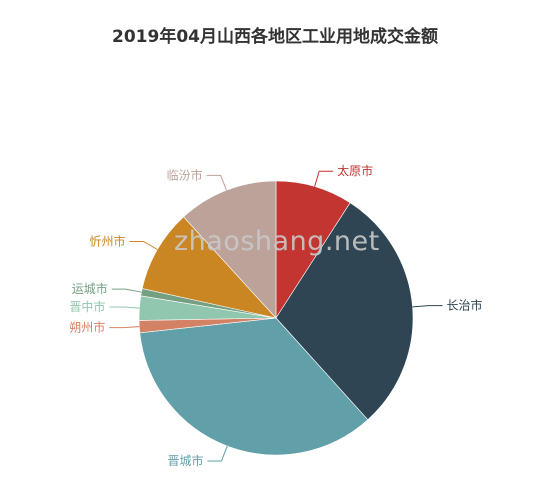 This screenshot has width=550, height=490. What do you see at coordinates (185, 174) in the screenshot?
I see `slice-label-7: 临汾市` at bounding box center [185, 174].